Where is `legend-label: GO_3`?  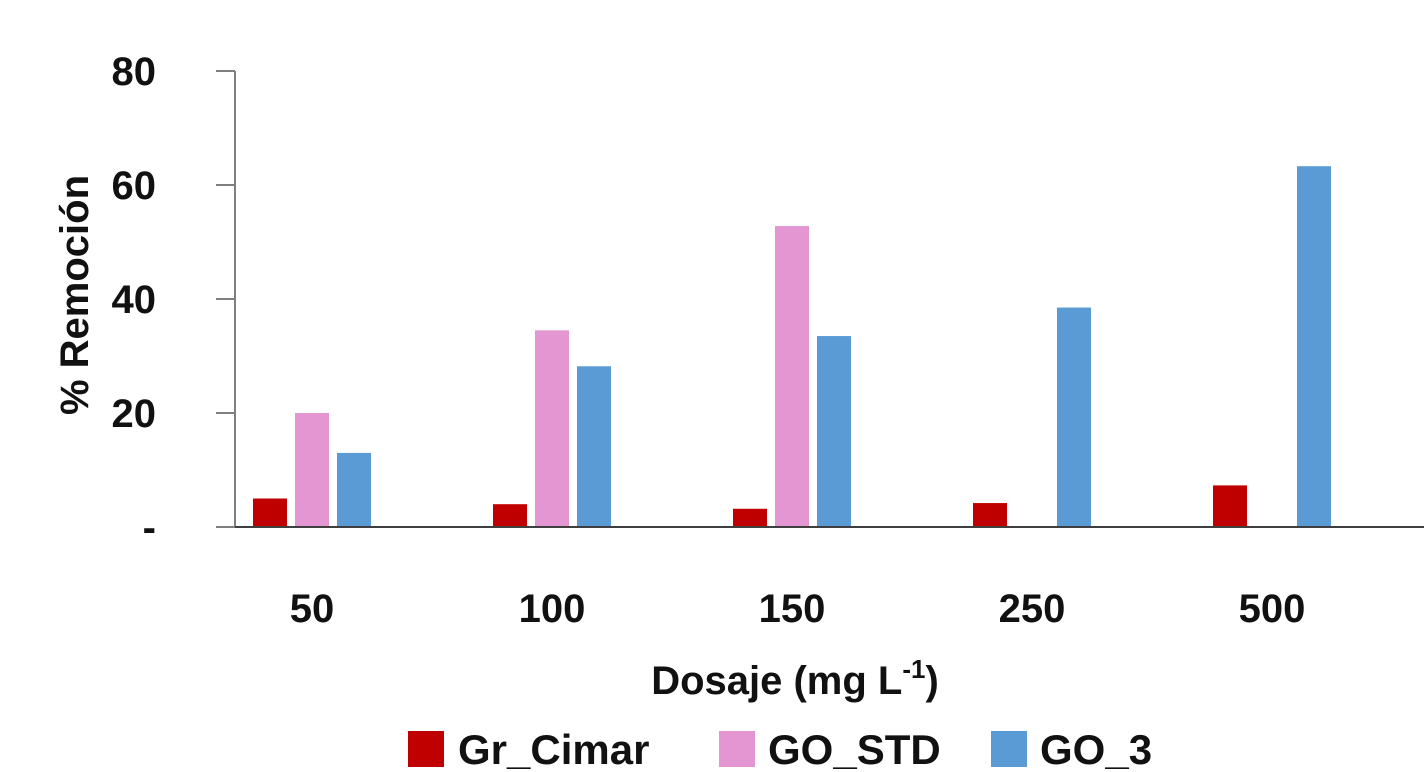
legend-label: GO_3 is located at coordinates (1096, 749).